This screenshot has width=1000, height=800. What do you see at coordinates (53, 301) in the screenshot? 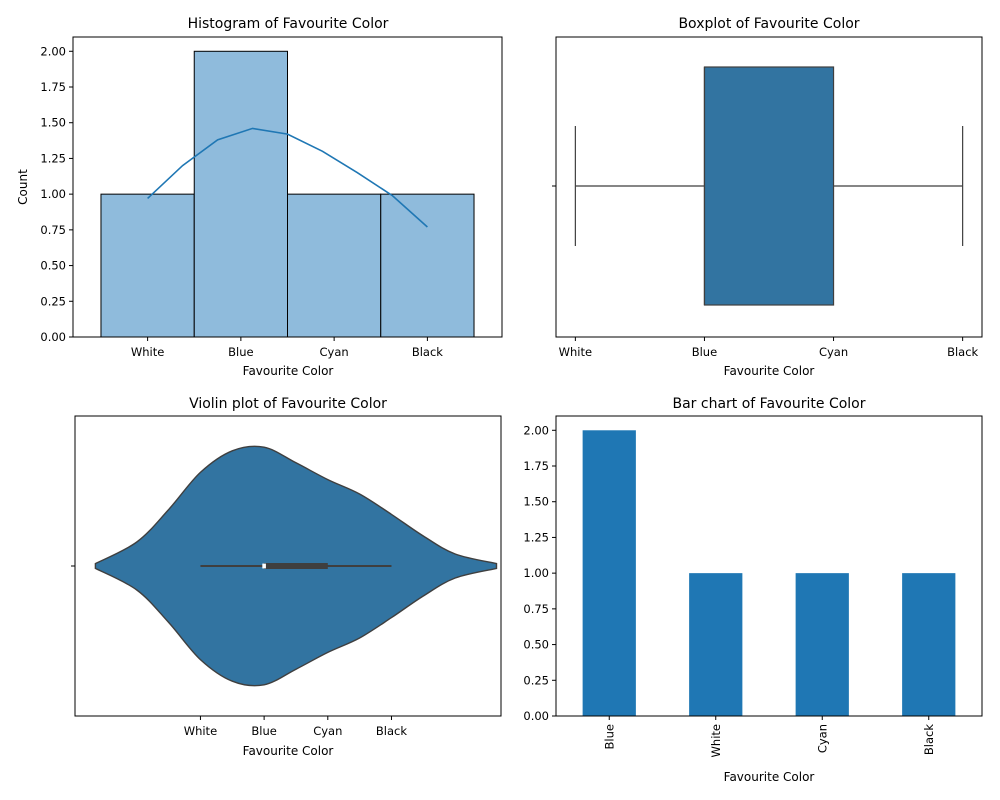
I see `histogram-ytick-label-1: 0.25` at bounding box center [53, 301].